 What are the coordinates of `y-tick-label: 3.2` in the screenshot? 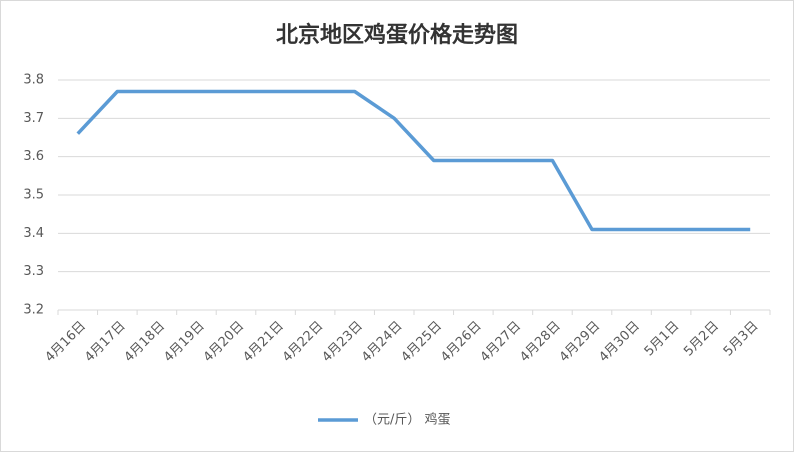 It's located at (33, 310).